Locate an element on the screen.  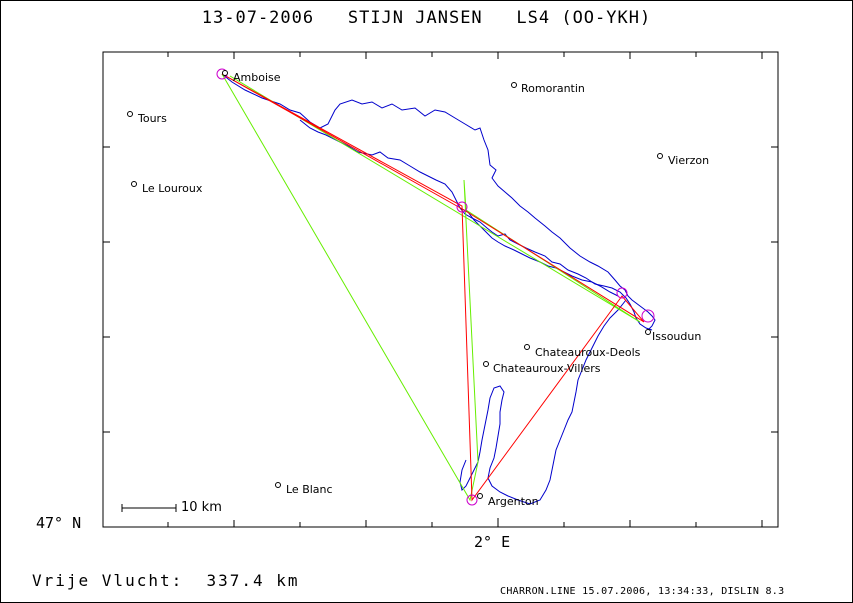
glider-name: LS4 (OO-YKH) is located at coordinates (584, 18).